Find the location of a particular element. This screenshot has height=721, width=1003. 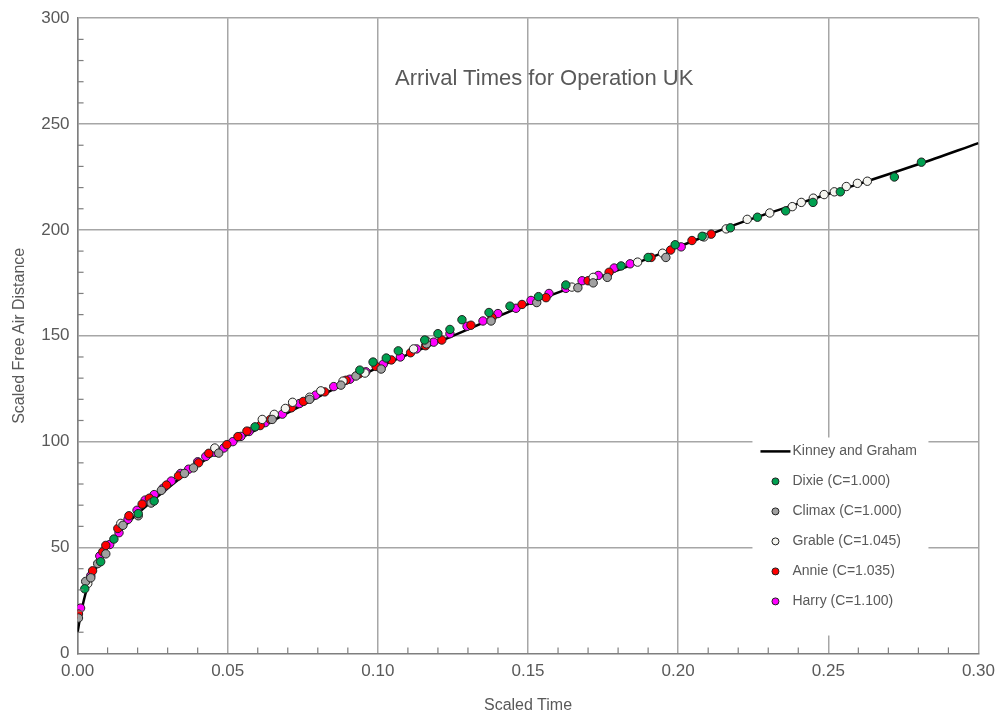

y-tick-label: 300 is located at coordinates (55, 17).